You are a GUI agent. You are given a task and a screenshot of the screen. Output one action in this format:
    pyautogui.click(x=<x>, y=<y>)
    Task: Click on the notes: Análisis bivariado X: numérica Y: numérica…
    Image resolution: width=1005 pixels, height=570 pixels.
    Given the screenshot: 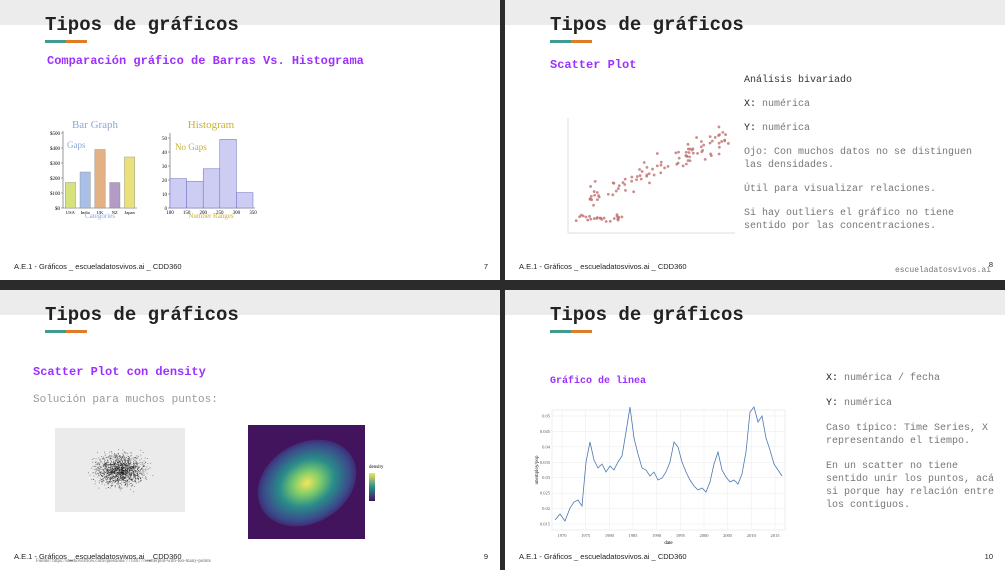 What is the action you would take?
    pyautogui.click(x=864, y=159)
    